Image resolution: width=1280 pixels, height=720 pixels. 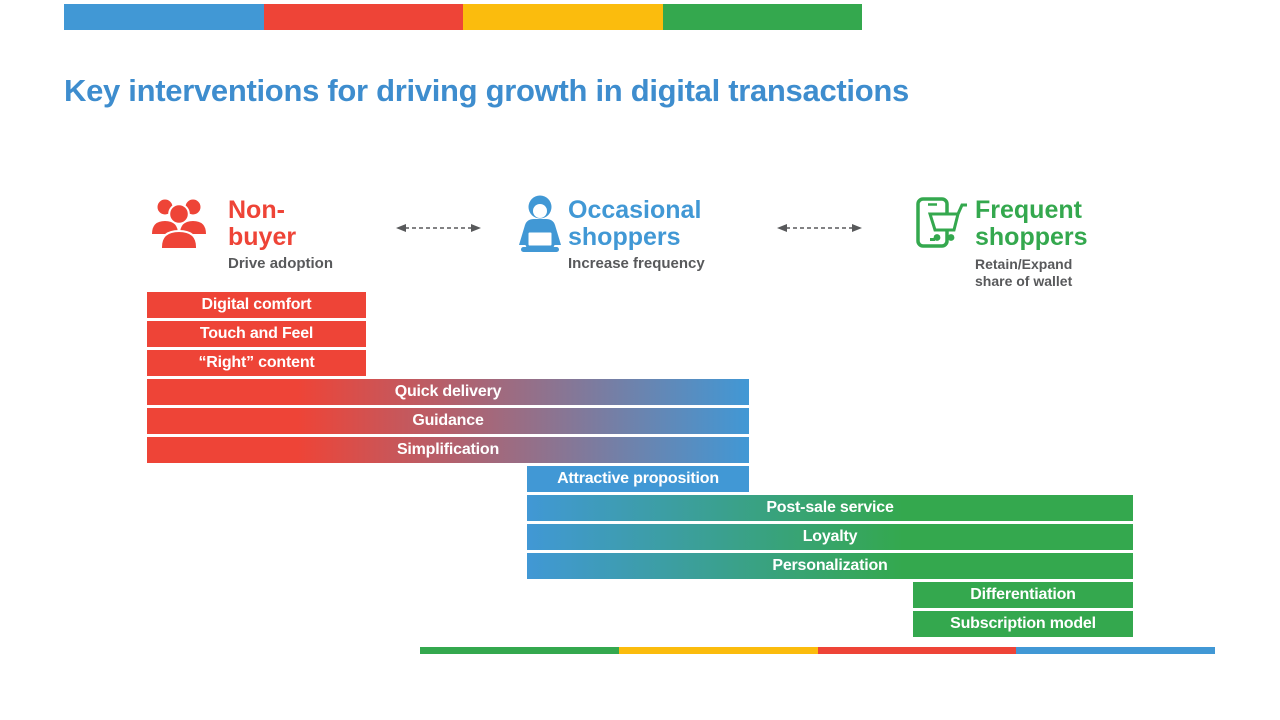 What do you see at coordinates (830, 566) in the screenshot?
I see `bar-personalization: Personalization` at bounding box center [830, 566].